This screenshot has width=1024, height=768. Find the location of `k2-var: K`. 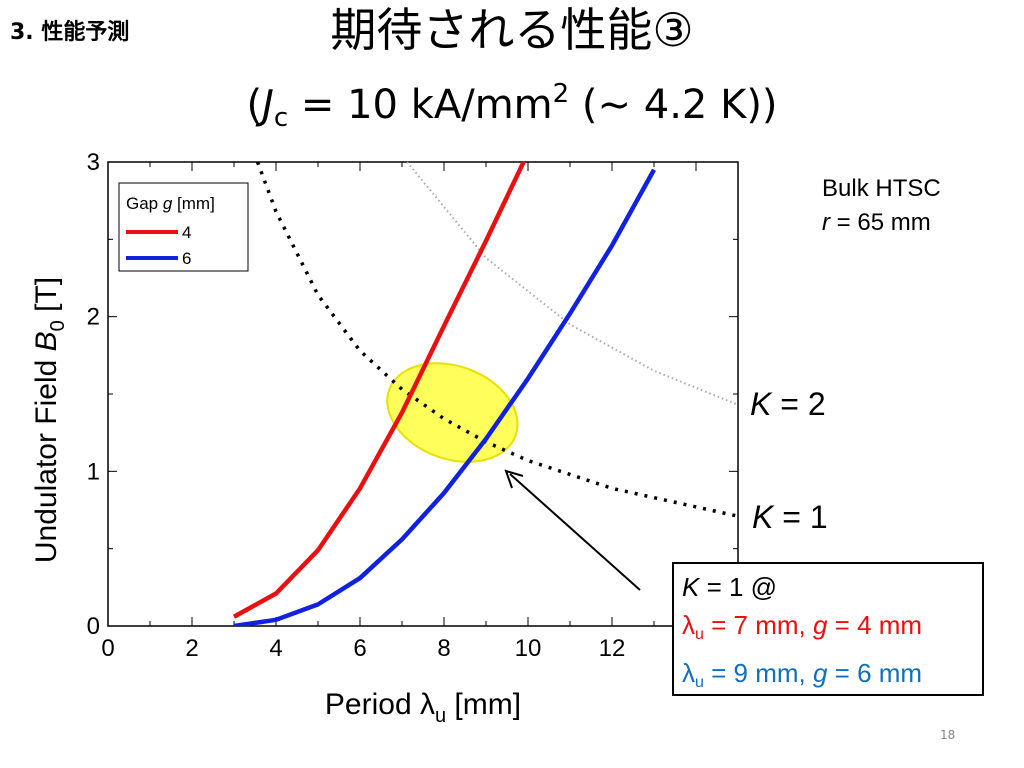

k2-var: K is located at coordinates (761, 404).